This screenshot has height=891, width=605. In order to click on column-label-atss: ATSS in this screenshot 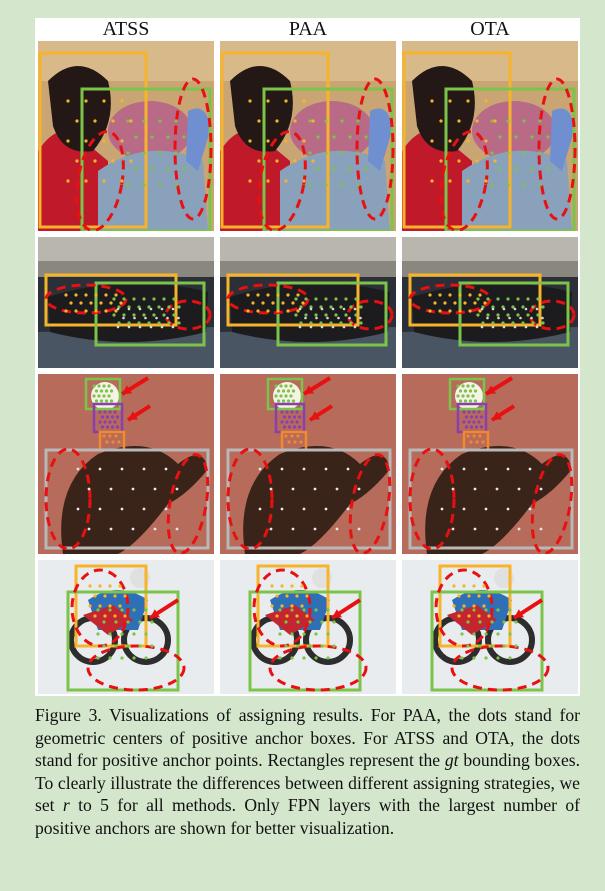, I will do `click(126, 29)`.